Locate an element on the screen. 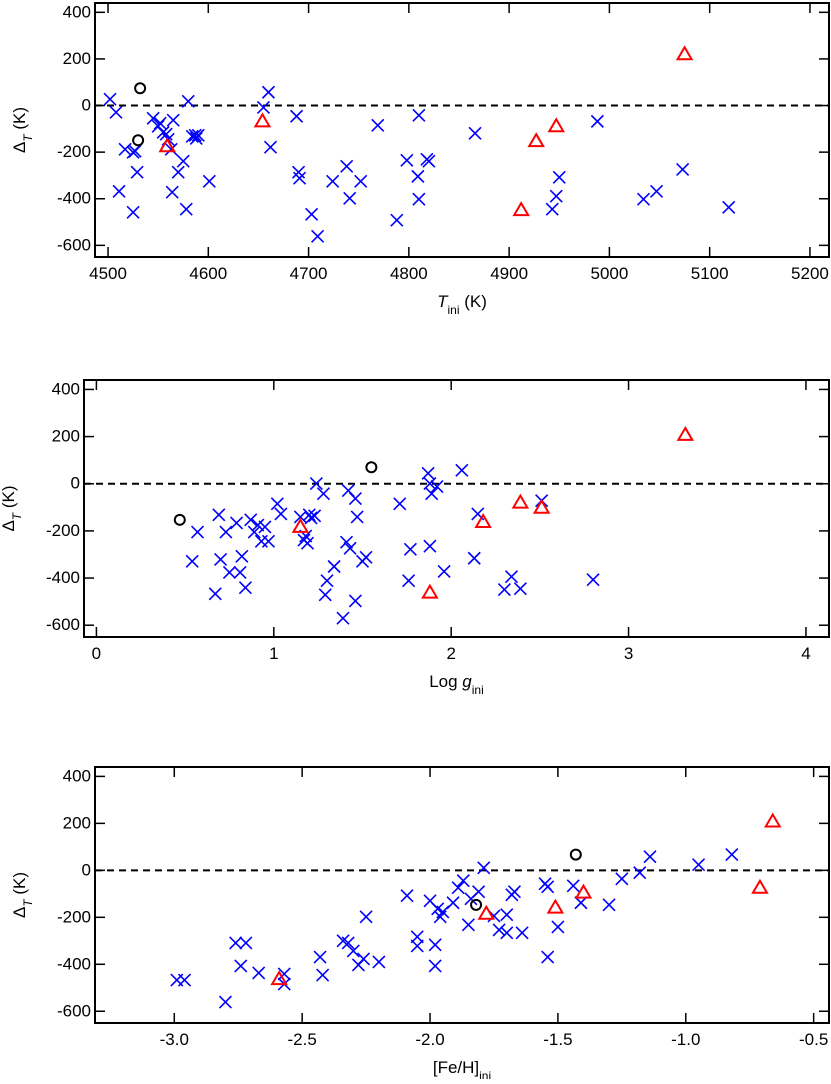 This screenshot has height=1084, width=831. x-tick-label: 4700 is located at coordinates (309, 273).